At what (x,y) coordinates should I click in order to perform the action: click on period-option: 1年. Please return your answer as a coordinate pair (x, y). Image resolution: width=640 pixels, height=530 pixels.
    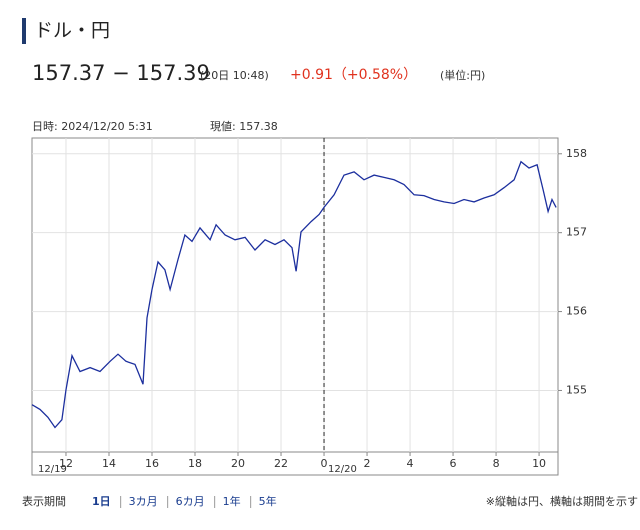
    Looking at the image, I should click on (232, 501).